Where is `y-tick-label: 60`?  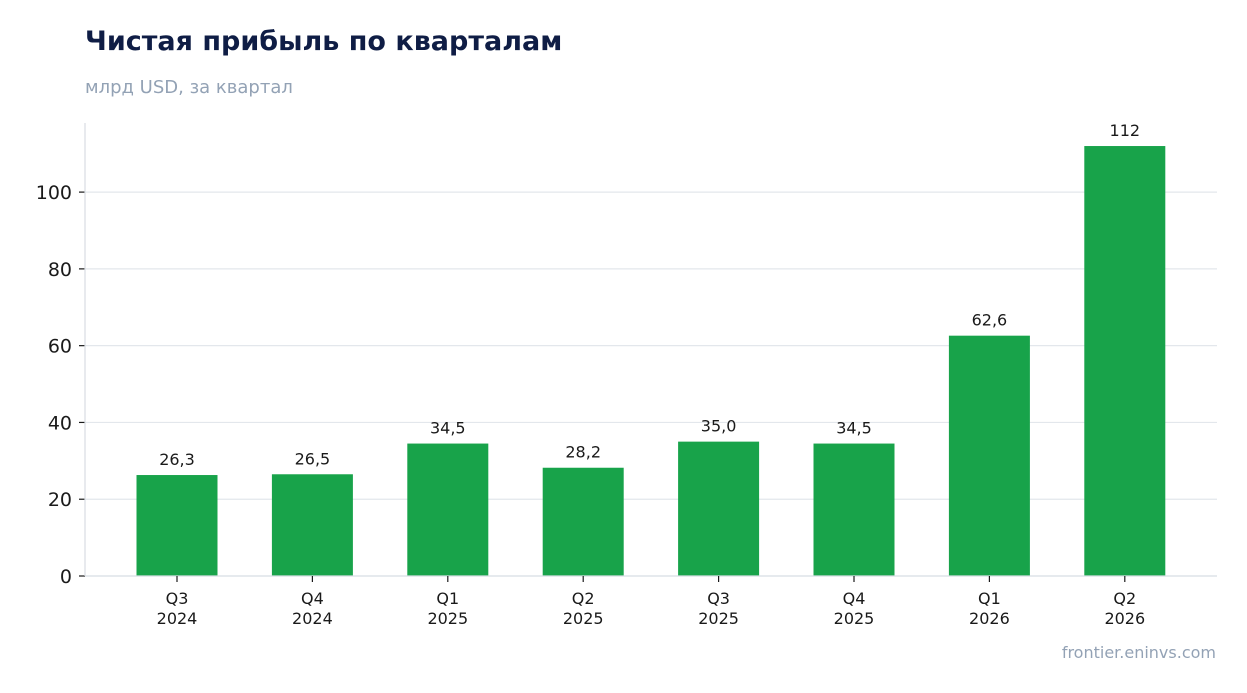 y-tick-label: 60 is located at coordinates (60, 347).